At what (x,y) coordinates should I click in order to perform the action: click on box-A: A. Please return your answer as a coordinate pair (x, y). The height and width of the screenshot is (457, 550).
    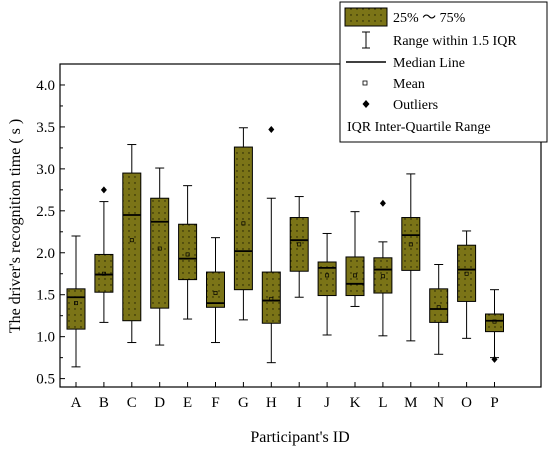
    Looking at the image, I should click on (76, 323).